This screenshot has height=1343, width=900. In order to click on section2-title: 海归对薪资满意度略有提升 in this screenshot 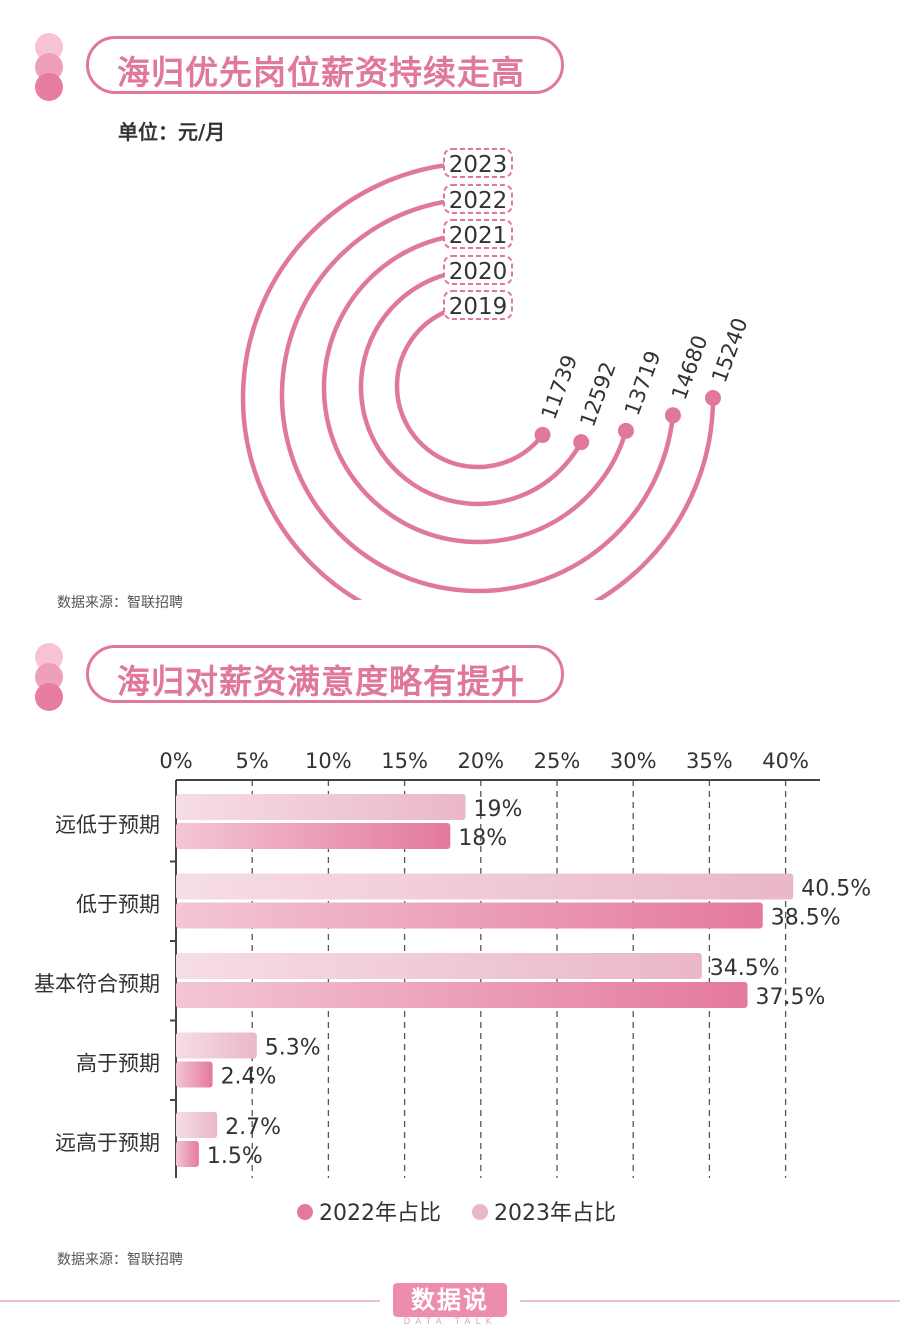, I will do `click(321, 681)`.